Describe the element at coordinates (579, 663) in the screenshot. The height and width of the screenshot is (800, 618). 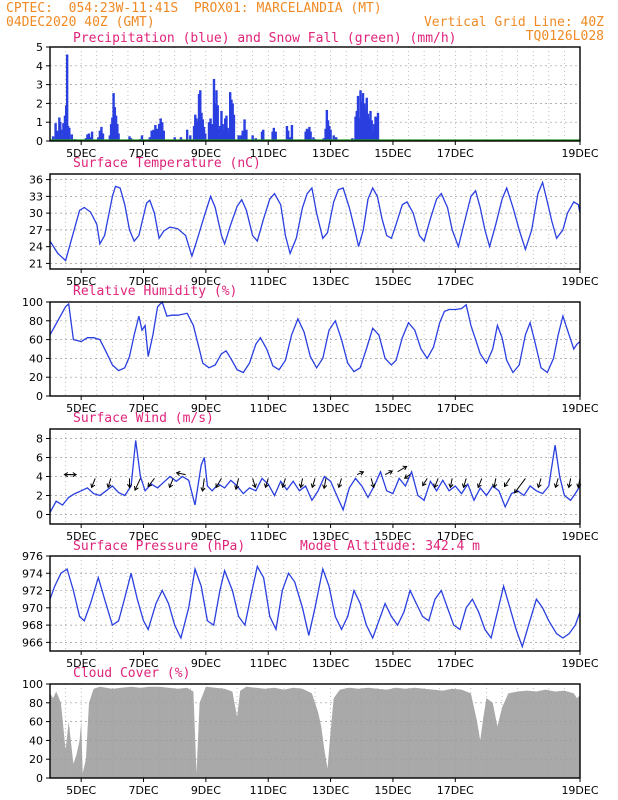
I see `press-xtick-label: 19DEC` at that location.